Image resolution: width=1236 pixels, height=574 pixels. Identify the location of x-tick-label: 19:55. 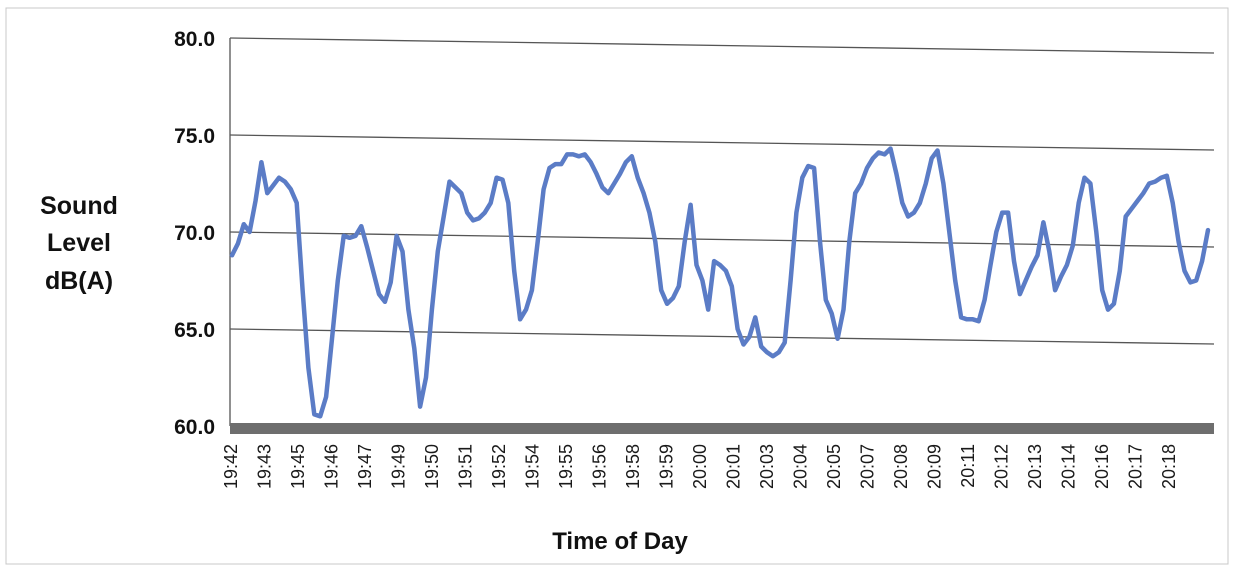
(566, 466).